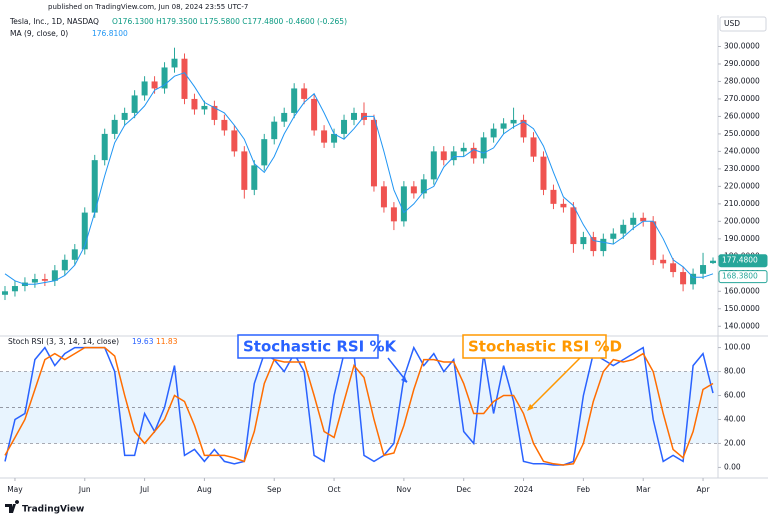  I want to click on brand-logo, so click(12, 506).